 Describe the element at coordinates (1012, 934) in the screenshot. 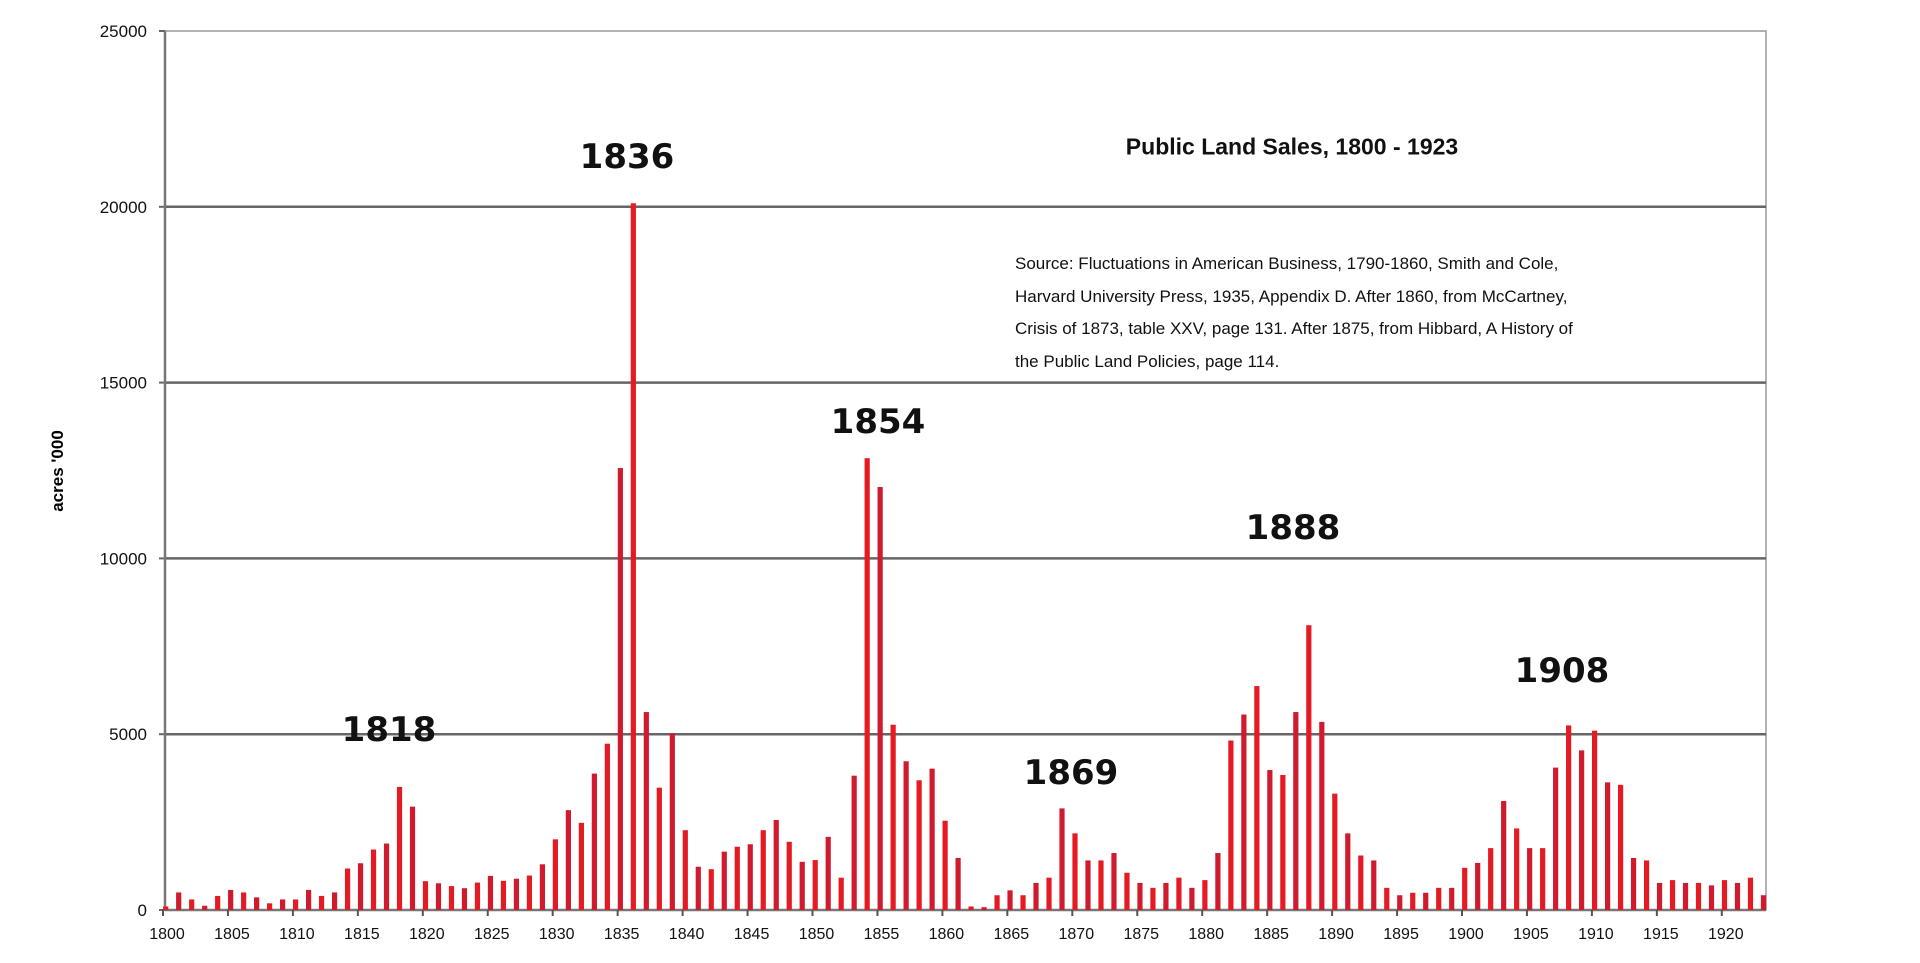

I see `x-tick-label: 1865` at that location.